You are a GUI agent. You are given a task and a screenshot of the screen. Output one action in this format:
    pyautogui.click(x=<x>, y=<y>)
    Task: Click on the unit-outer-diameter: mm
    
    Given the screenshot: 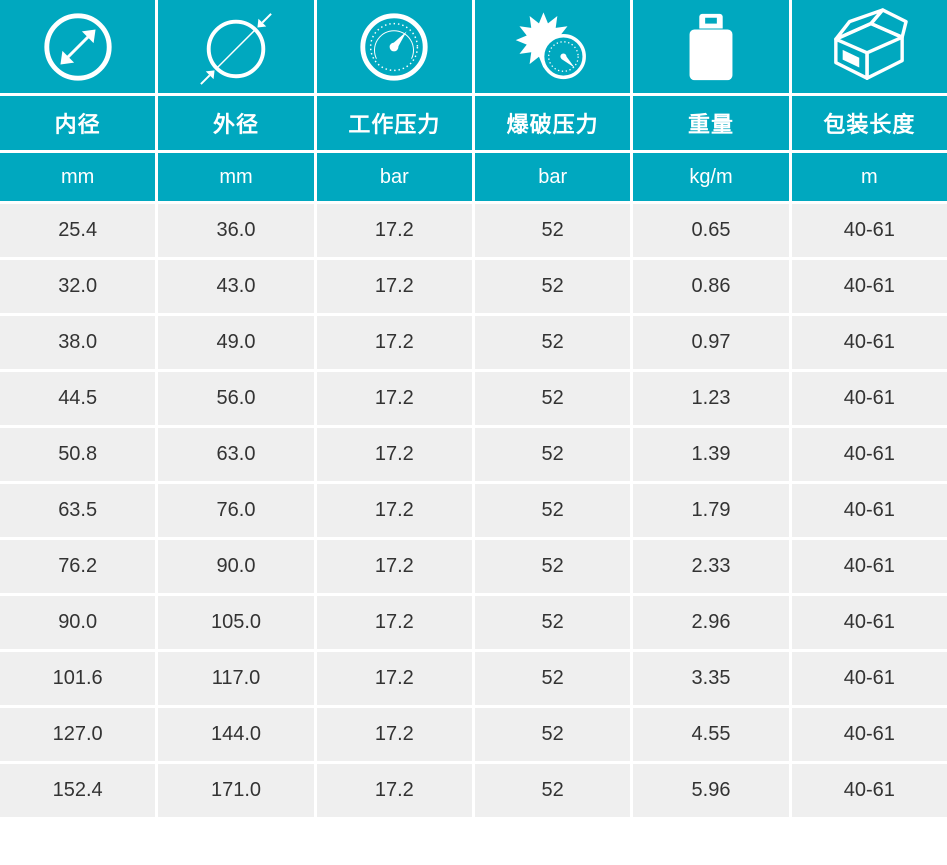 What is the action you would take?
    pyautogui.click(x=236, y=177)
    